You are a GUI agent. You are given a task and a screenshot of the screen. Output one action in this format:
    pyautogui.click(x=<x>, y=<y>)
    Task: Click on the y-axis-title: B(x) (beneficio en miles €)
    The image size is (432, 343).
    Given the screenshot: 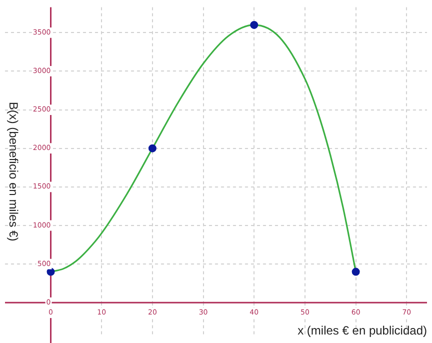 What is the action you would take?
    pyautogui.click(x=13, y=172)
    